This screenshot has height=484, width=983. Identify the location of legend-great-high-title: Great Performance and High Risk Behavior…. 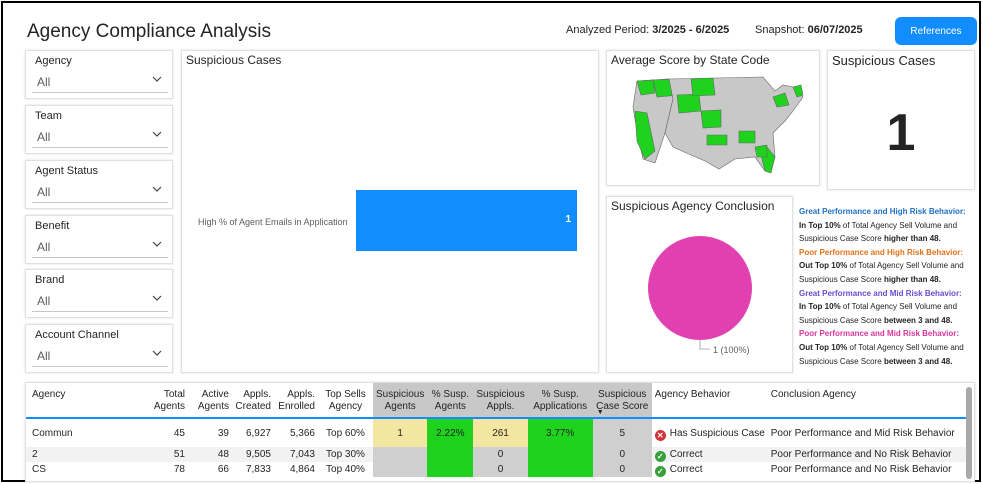
(882, 211).